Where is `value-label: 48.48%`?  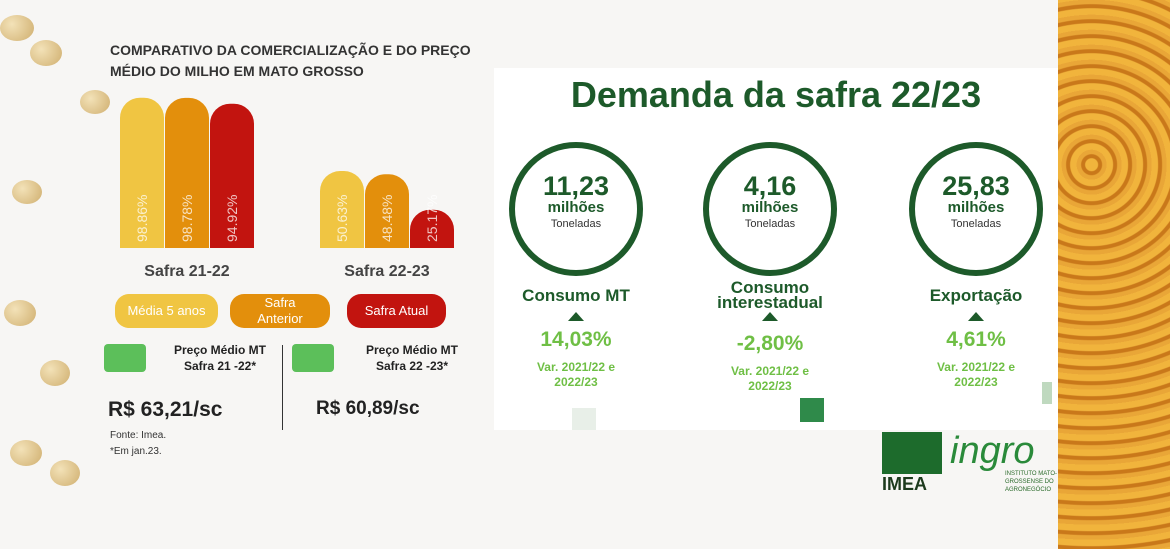 value-label: 48.48% is located at coordinates (387, 218).